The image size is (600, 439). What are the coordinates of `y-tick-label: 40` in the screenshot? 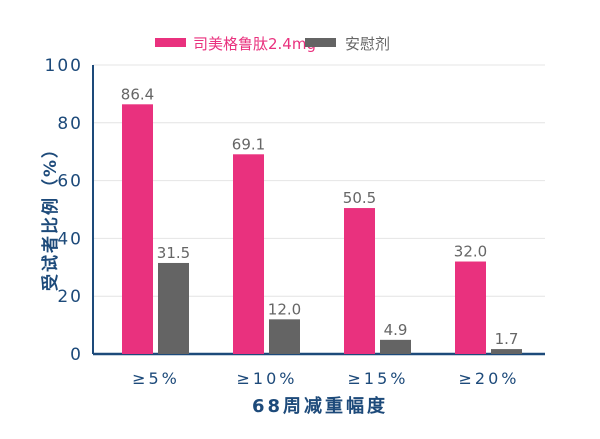 It's located at (70, 239).